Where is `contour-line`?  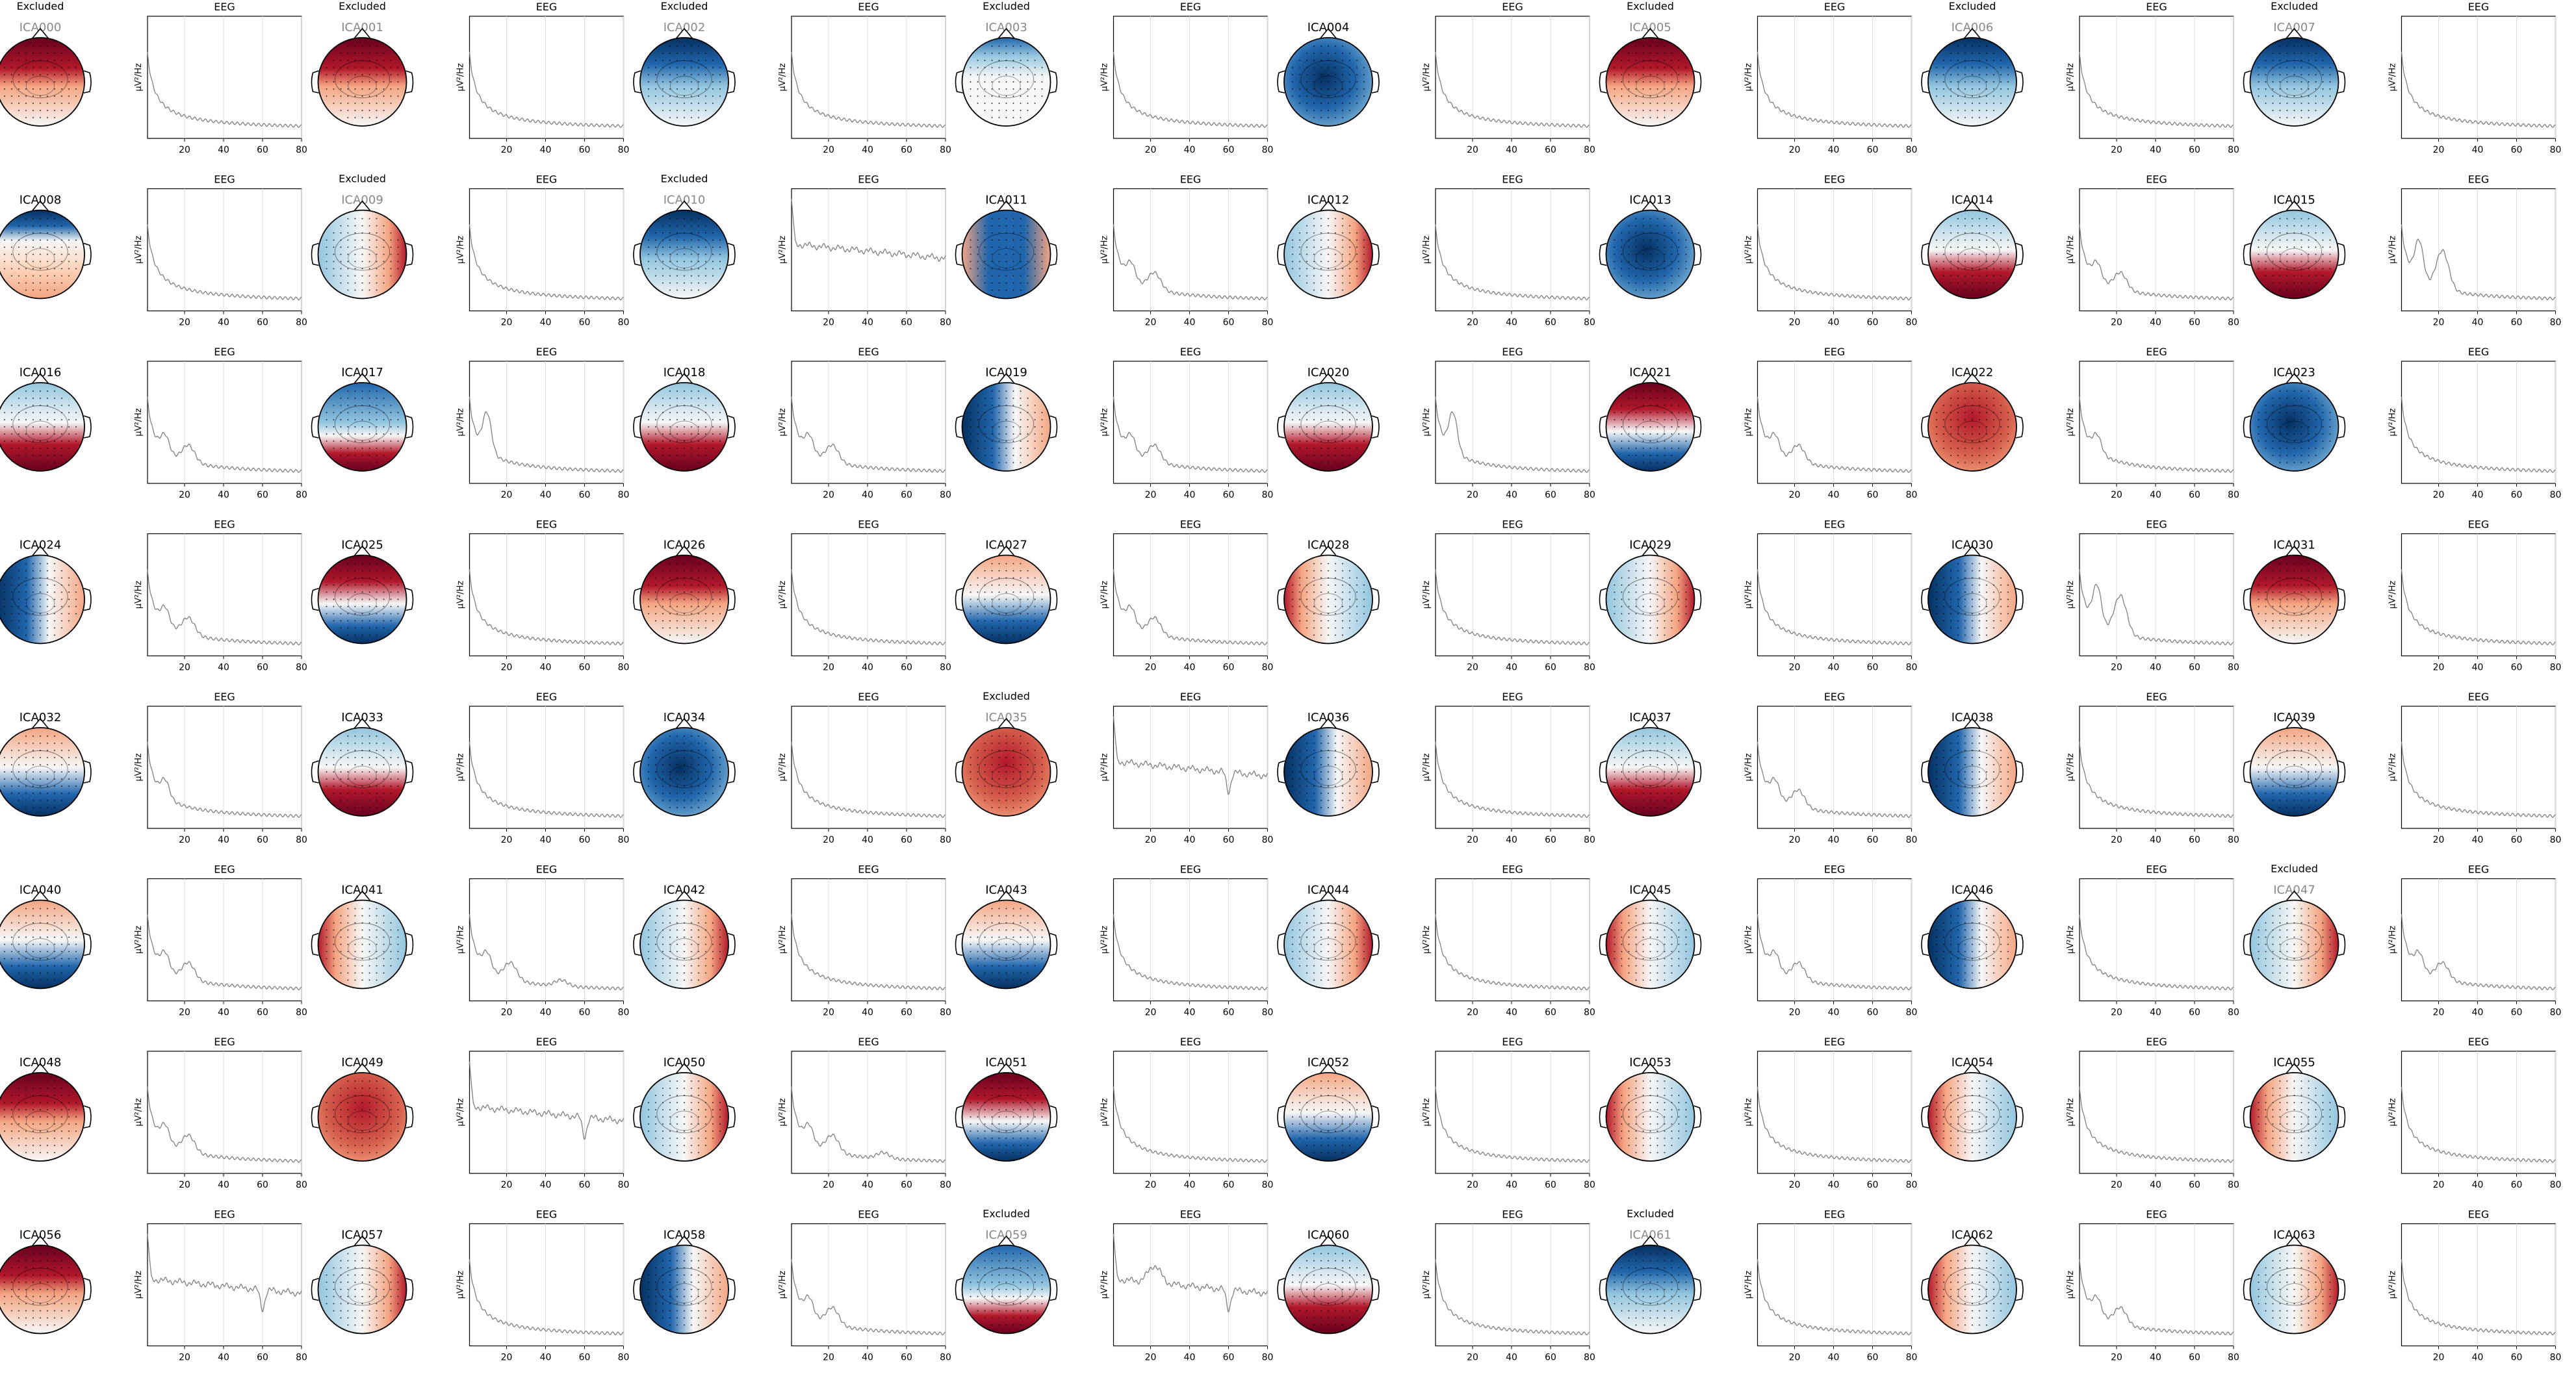
contour-line is located at coordinates (1328, 431).